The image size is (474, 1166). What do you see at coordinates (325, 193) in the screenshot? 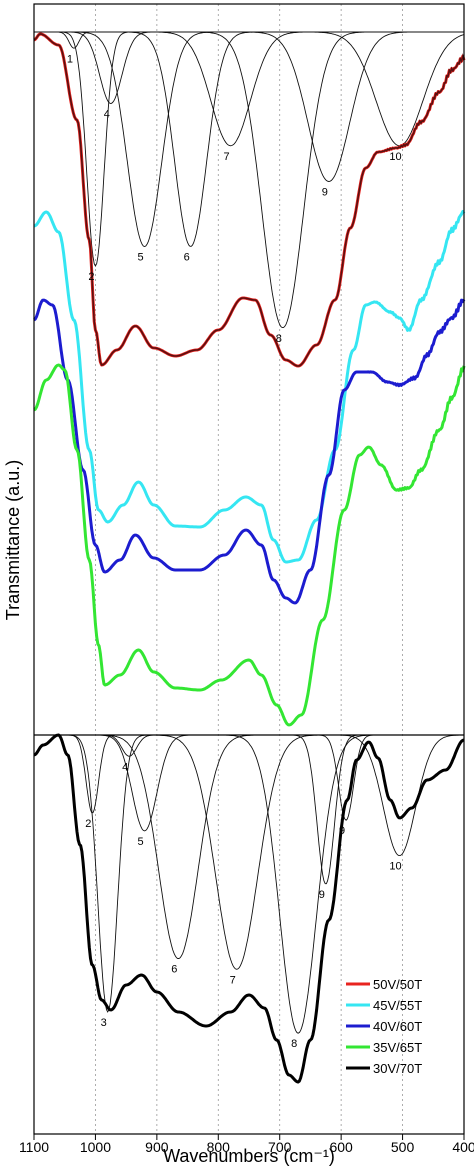
I see `top-peak-label-8: 9` at bounding box center [325, 193].